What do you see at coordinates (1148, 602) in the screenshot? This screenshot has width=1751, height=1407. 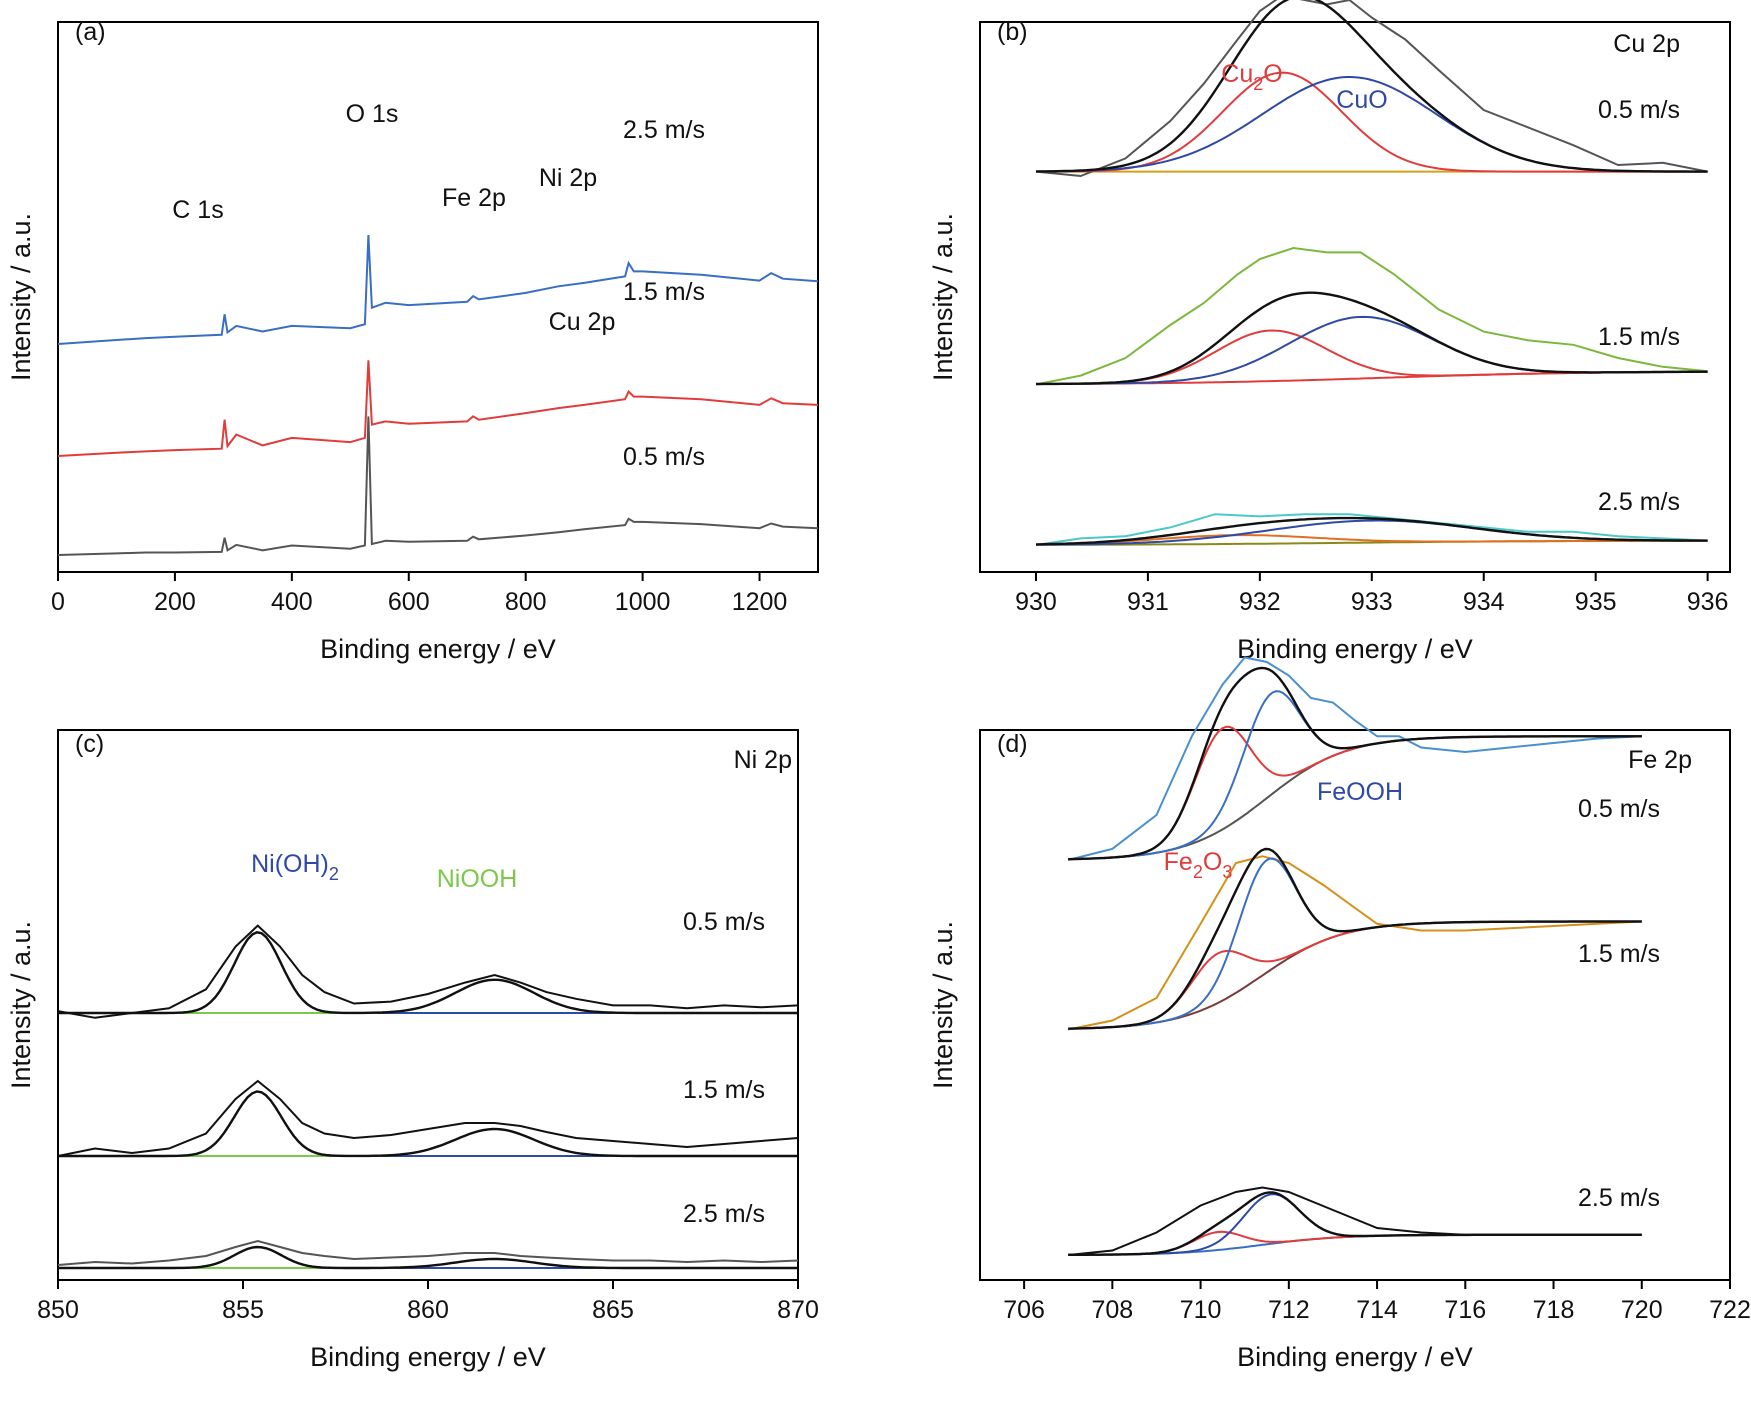 I see `x-tick-label: 931` at bounding box center [1148, 602].